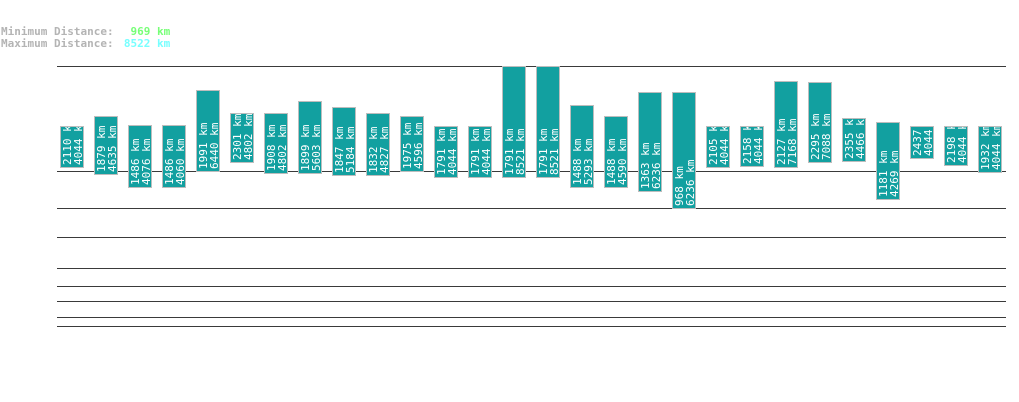 The image size is (1019, 402). I want to click on max-distance: 4596 km, so click(418, 145).